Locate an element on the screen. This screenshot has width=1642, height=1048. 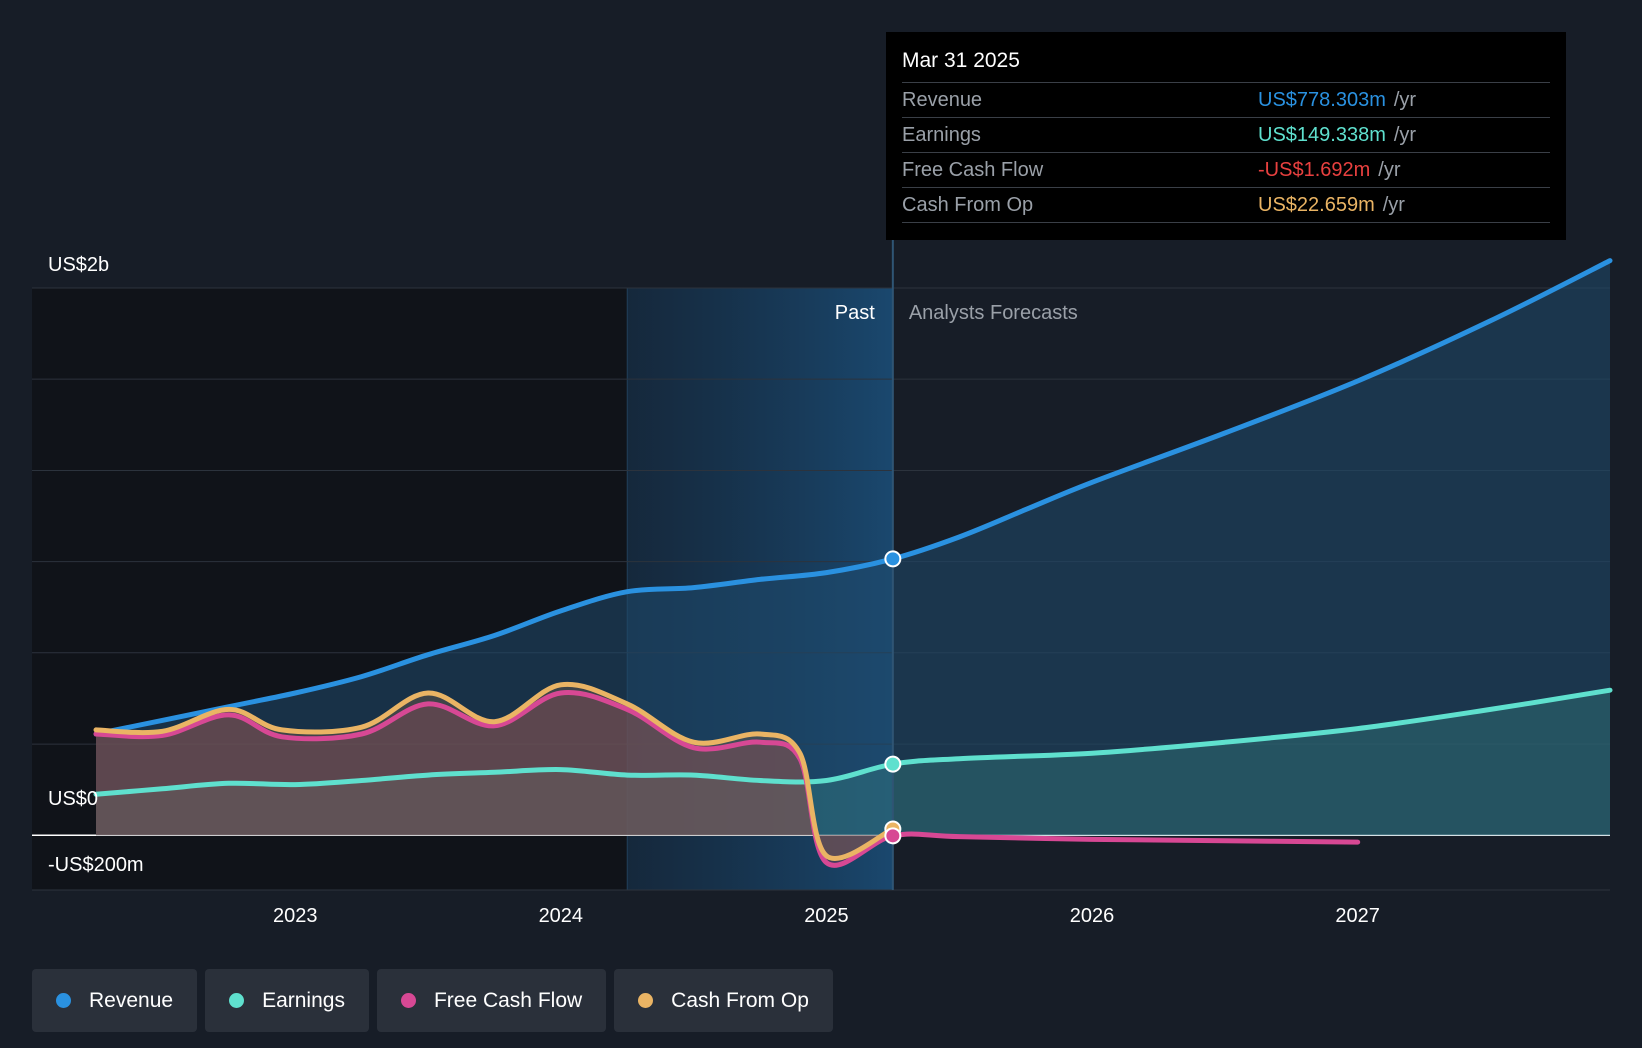
forecast-label: Analysts Forecasts is located at coordinates (993, 313).